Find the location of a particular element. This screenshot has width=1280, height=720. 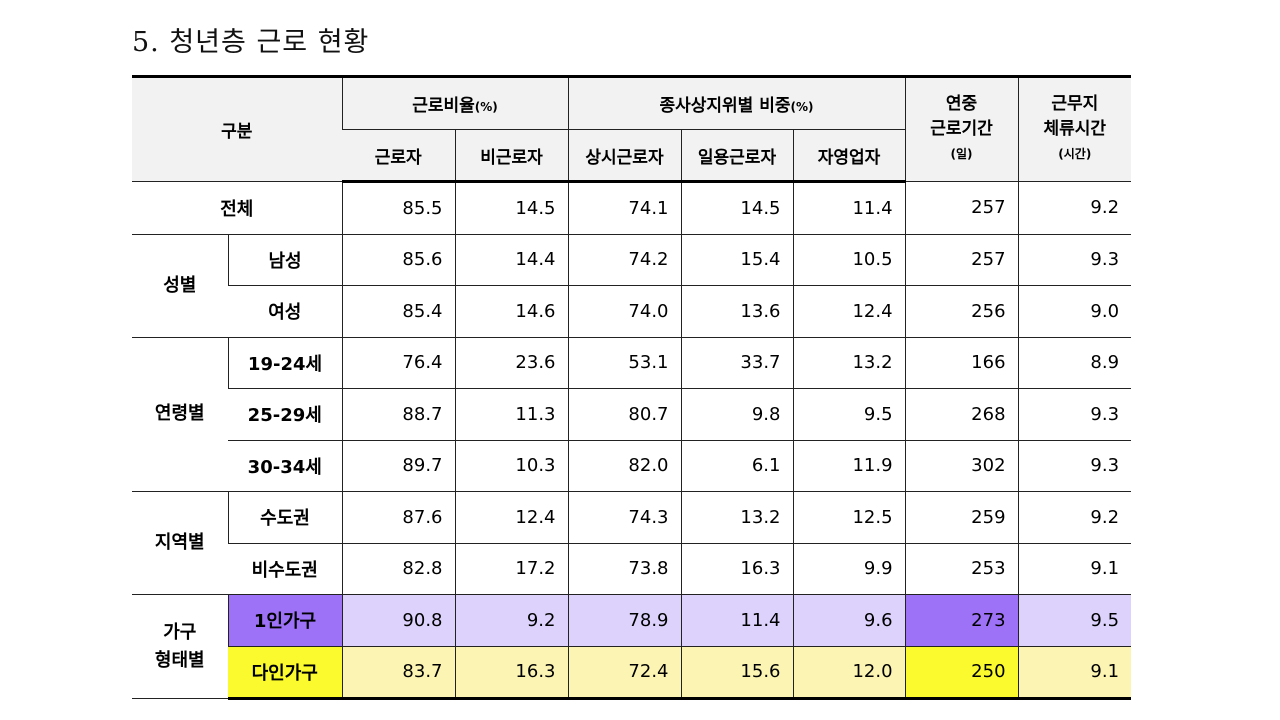

cell-value: 257 is located at coordinates (961, 260).